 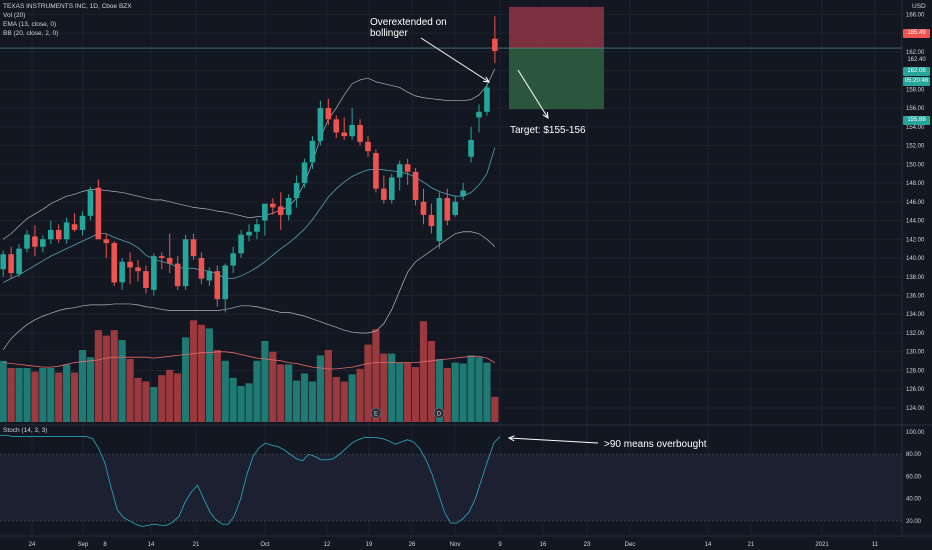 What do you see at coordinates (556, 79) in the screenshot?
I see `profit-target-zone` at bounding box center [556, 79].